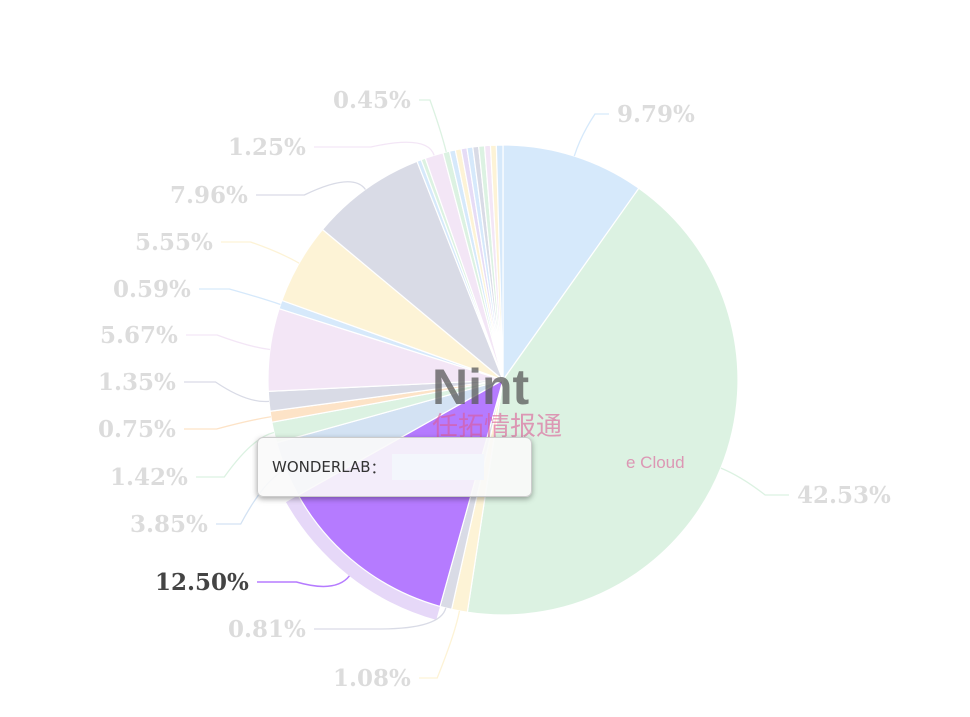  Describe the element at coordinates (209, 195) in the screenshot. I see `data-label: 7.96%` at that location.